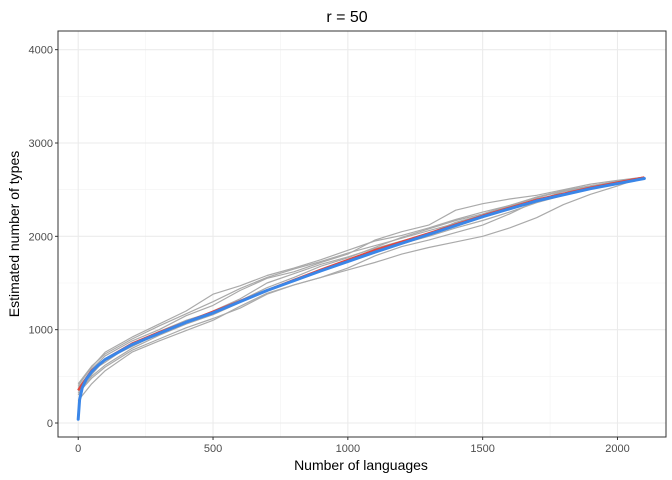 Image resolution: width=672 pixels, height=480 pixels. I want to click on x-tick-label: 500, so click(213, 449).